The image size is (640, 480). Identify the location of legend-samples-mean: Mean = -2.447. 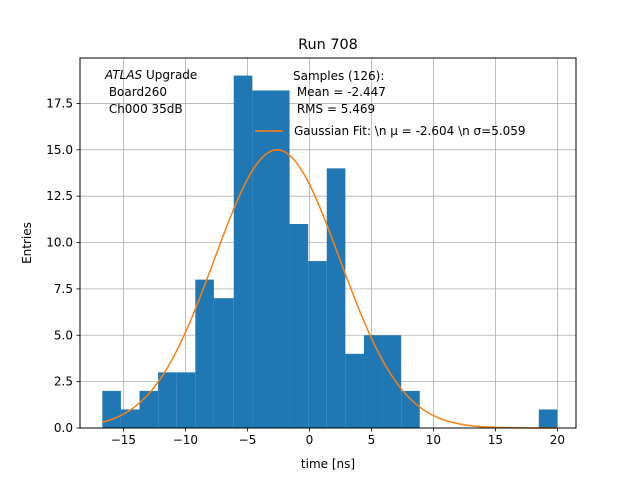
(339, 92).